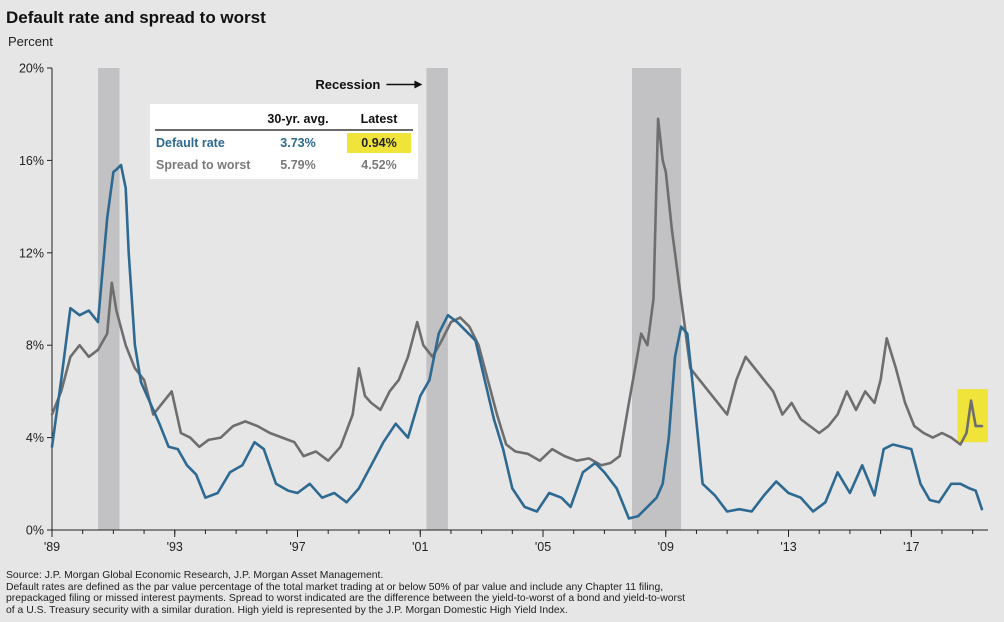  I want to click on y-tick-label: 8%, so click(35, 346).